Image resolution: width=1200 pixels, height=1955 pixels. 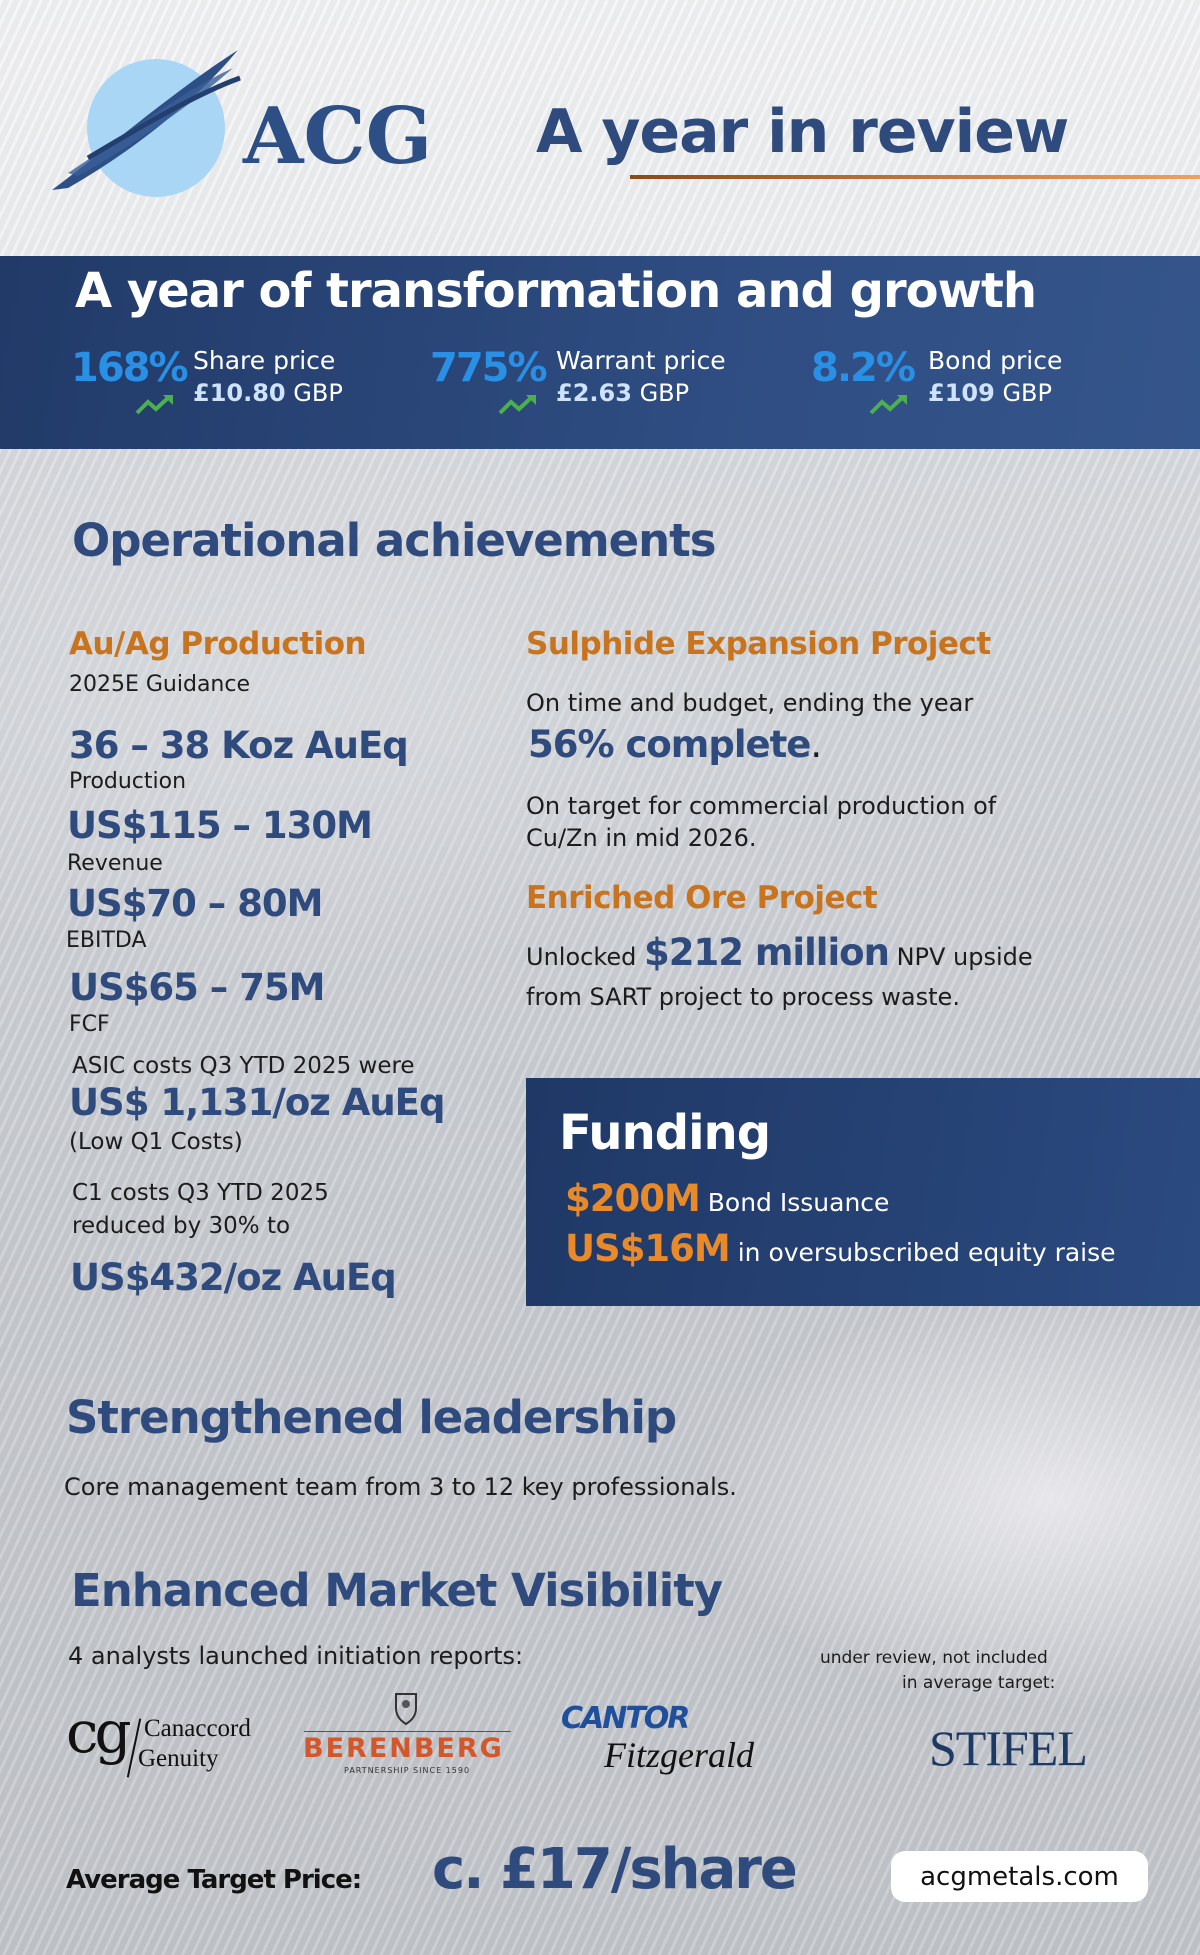 What do you see at coordinates (802, 132) in the screenshot?
I see `page-title: A year in review` at bounding box center [802, 132].